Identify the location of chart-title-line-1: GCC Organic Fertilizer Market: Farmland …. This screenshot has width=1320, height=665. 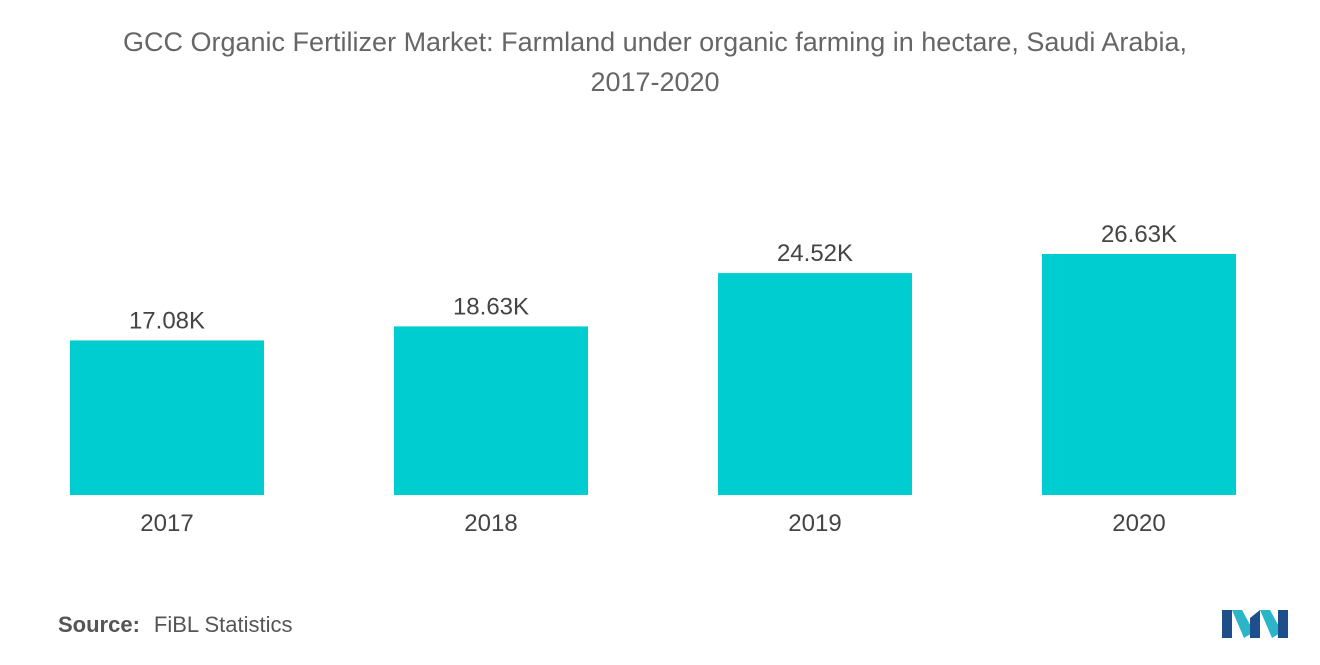
(655, 42).